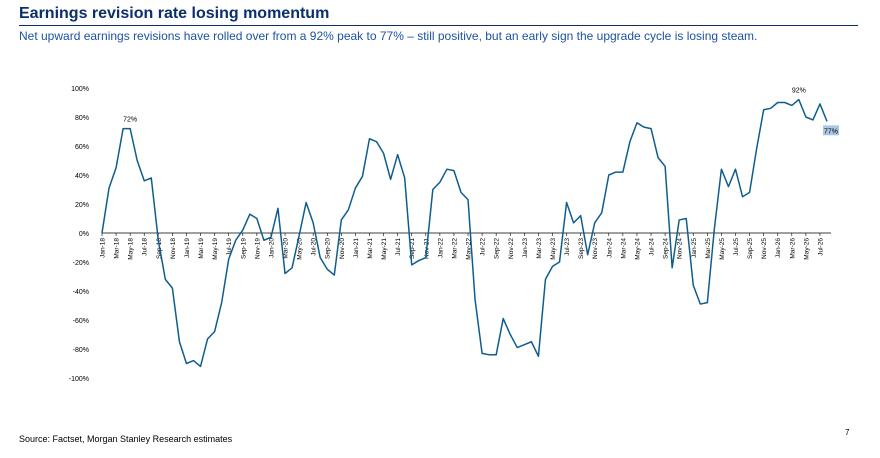 The height and width of the screenshot is (458, 880). Describe the element at coordinates (328, 248) in the screenshot. I see `x-tick-label: Sep-20` at that location.